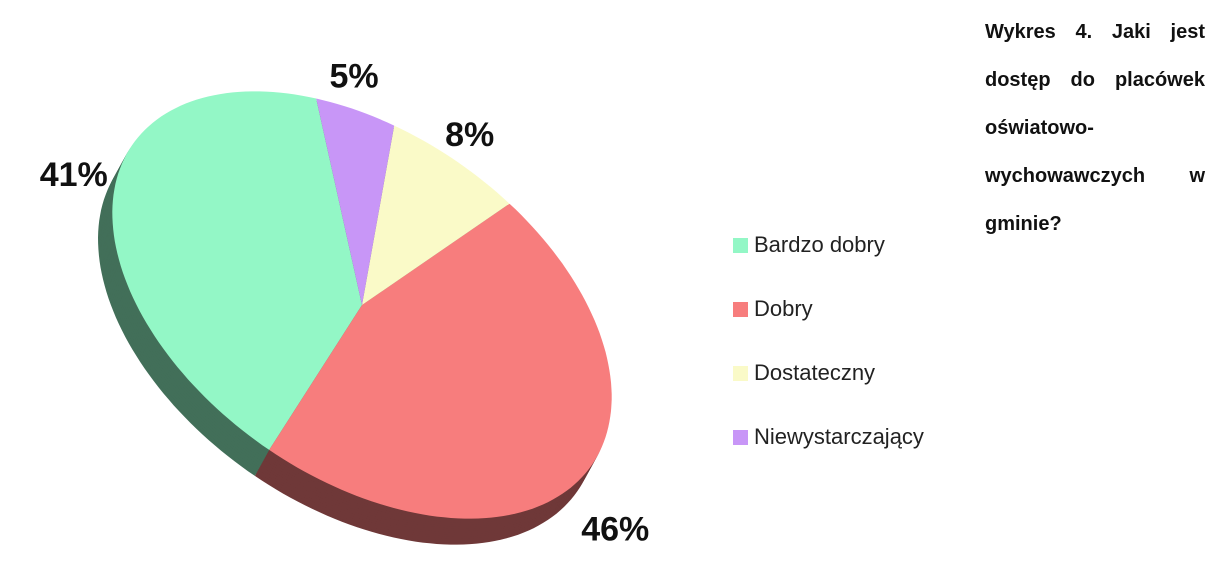  What do you see at coordinates (469, 135) in the screenshot?
I see `data-label: 8%` at bounding box center [469, 135].